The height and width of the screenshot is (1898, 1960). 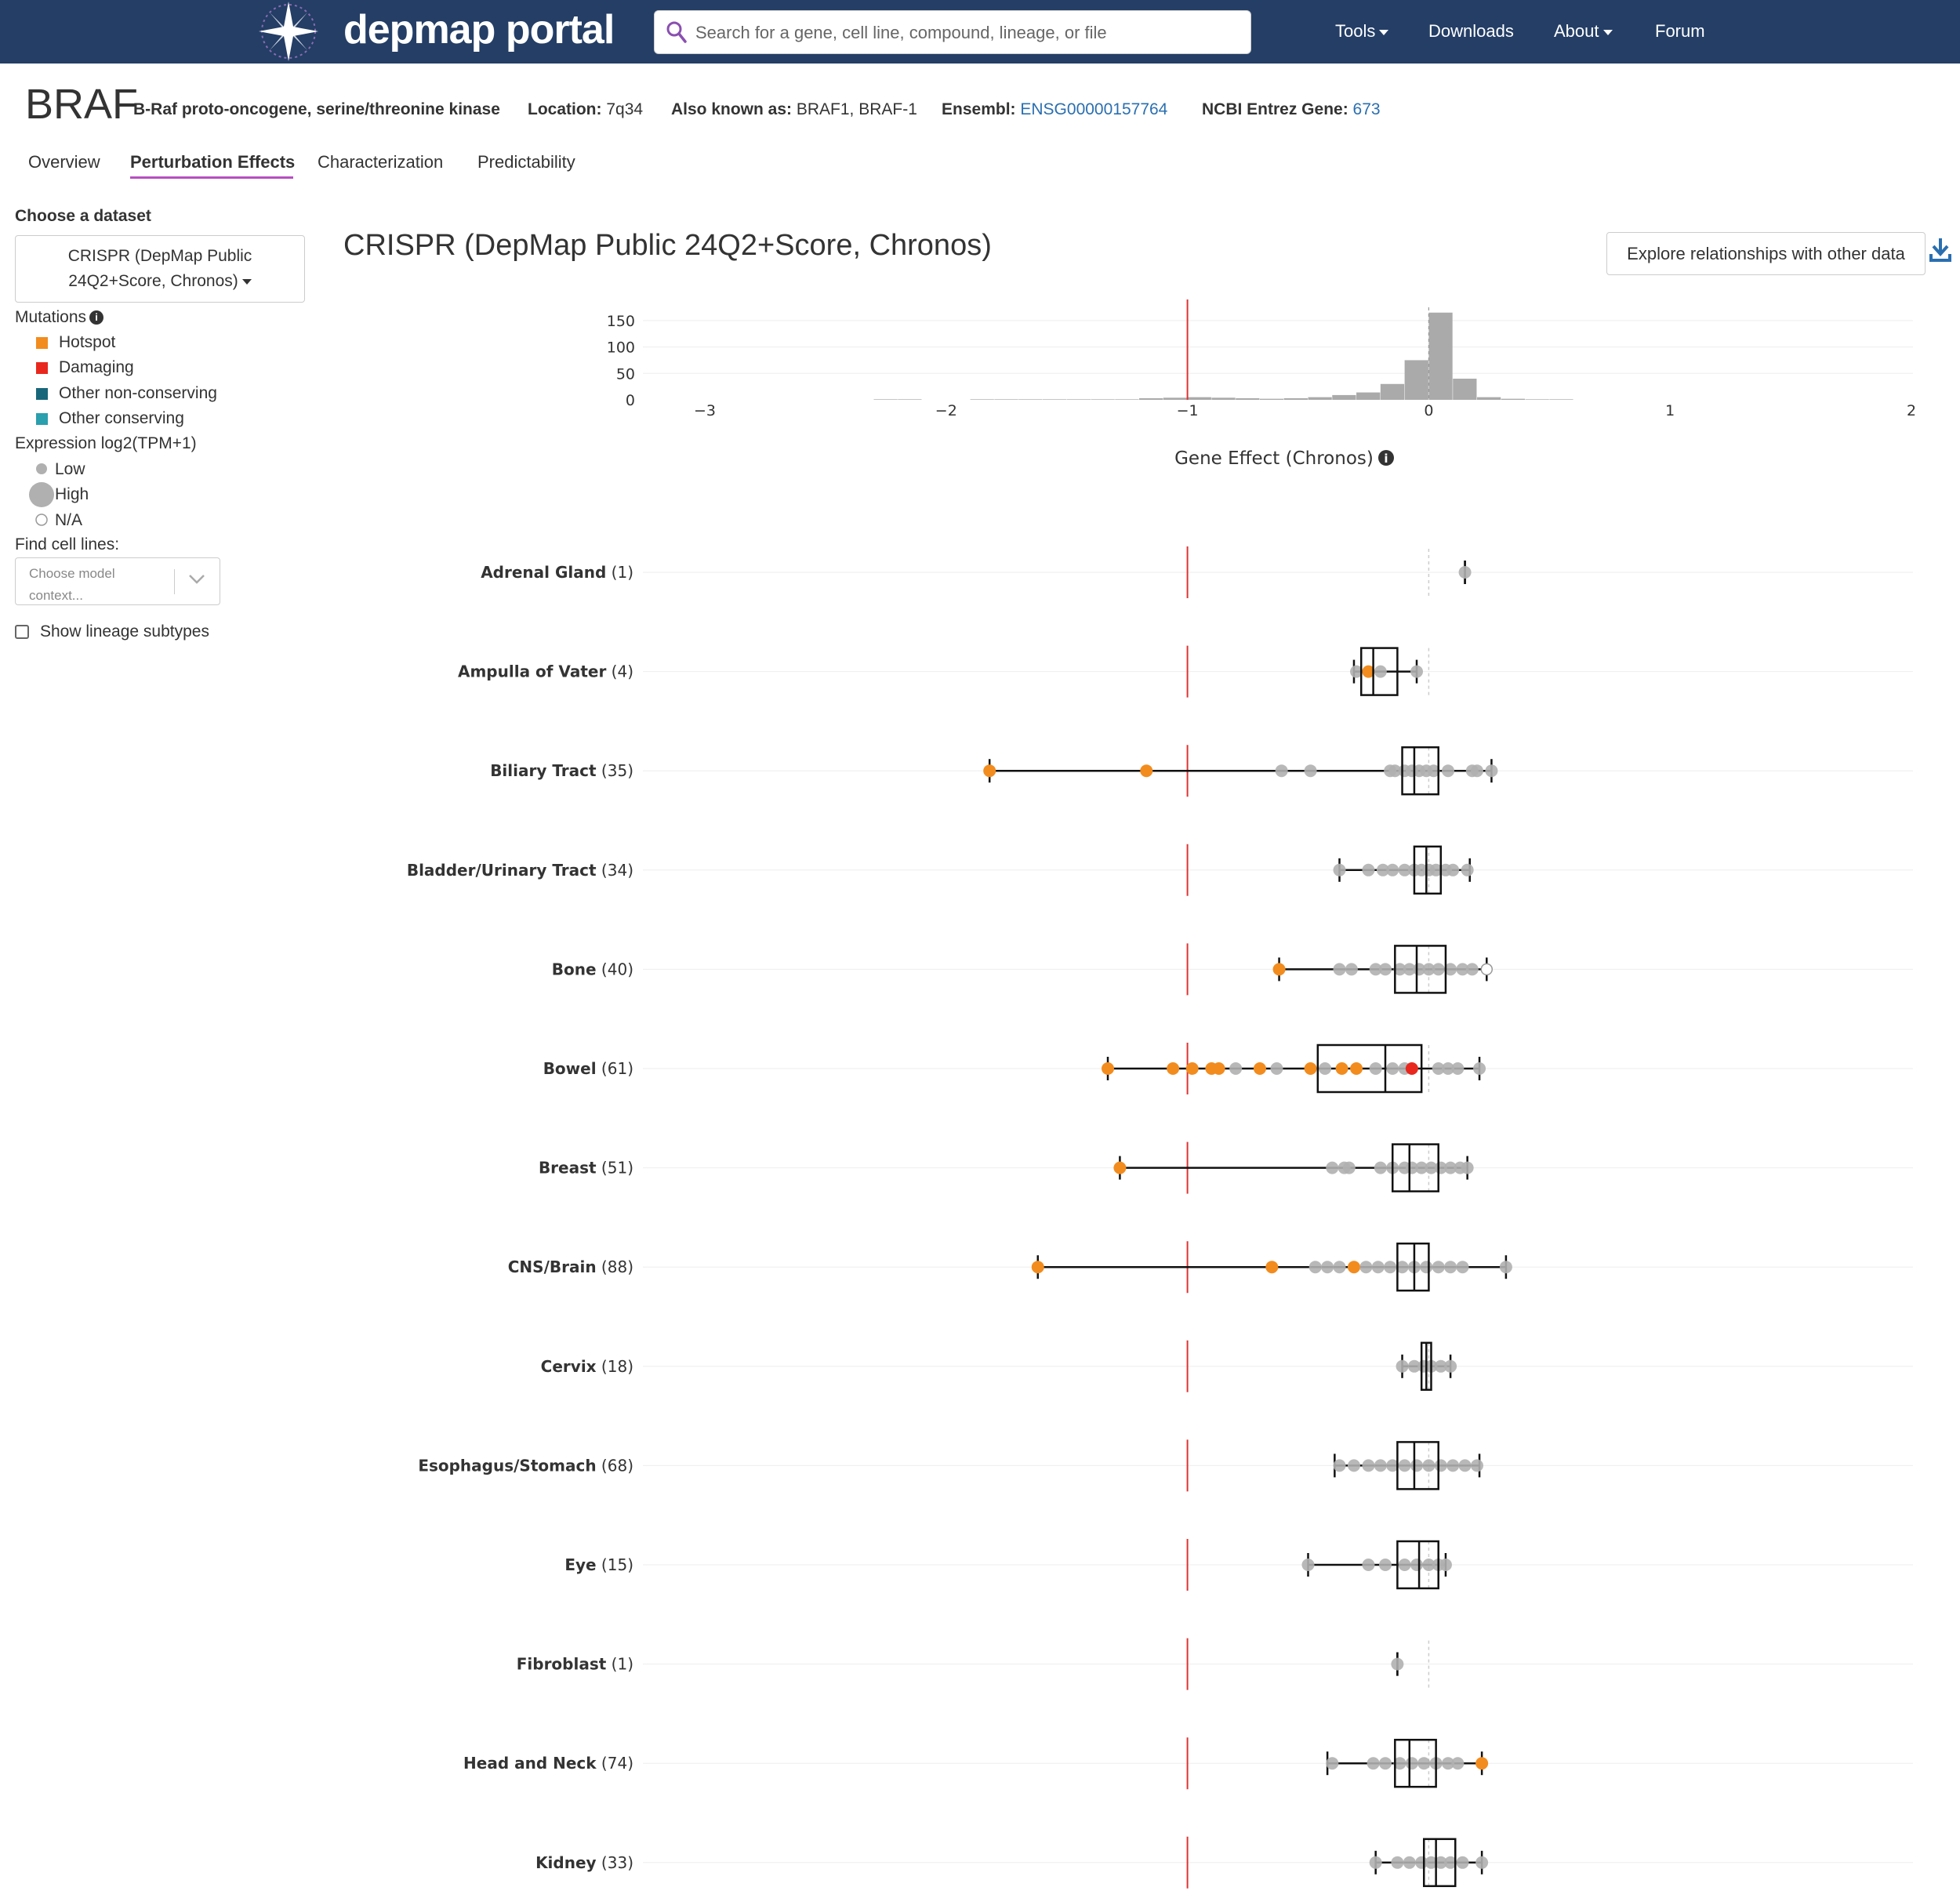 I want to click on brand-title: depmap portal, so click(x=479, y=30).